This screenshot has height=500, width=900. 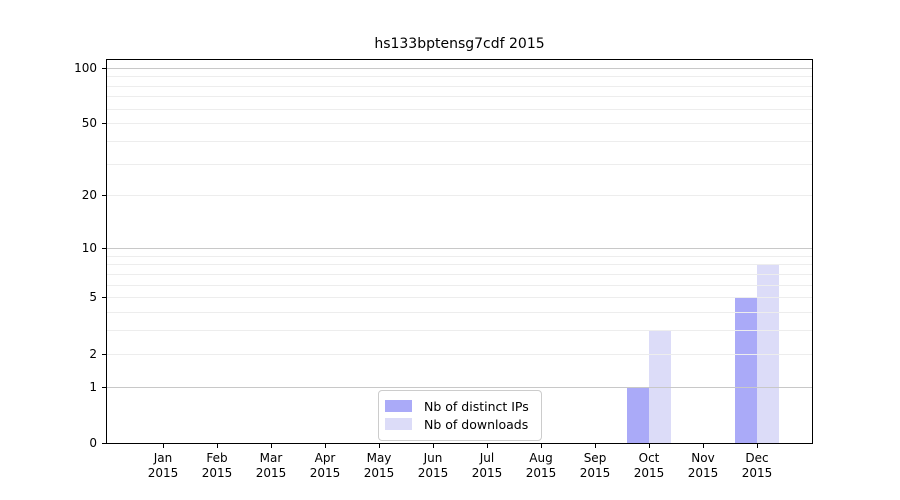 What do you see at coordinates (89, 195) in the screenshot?
I see `y-axis-tick-label: 20` at bounding box center [89, 195].